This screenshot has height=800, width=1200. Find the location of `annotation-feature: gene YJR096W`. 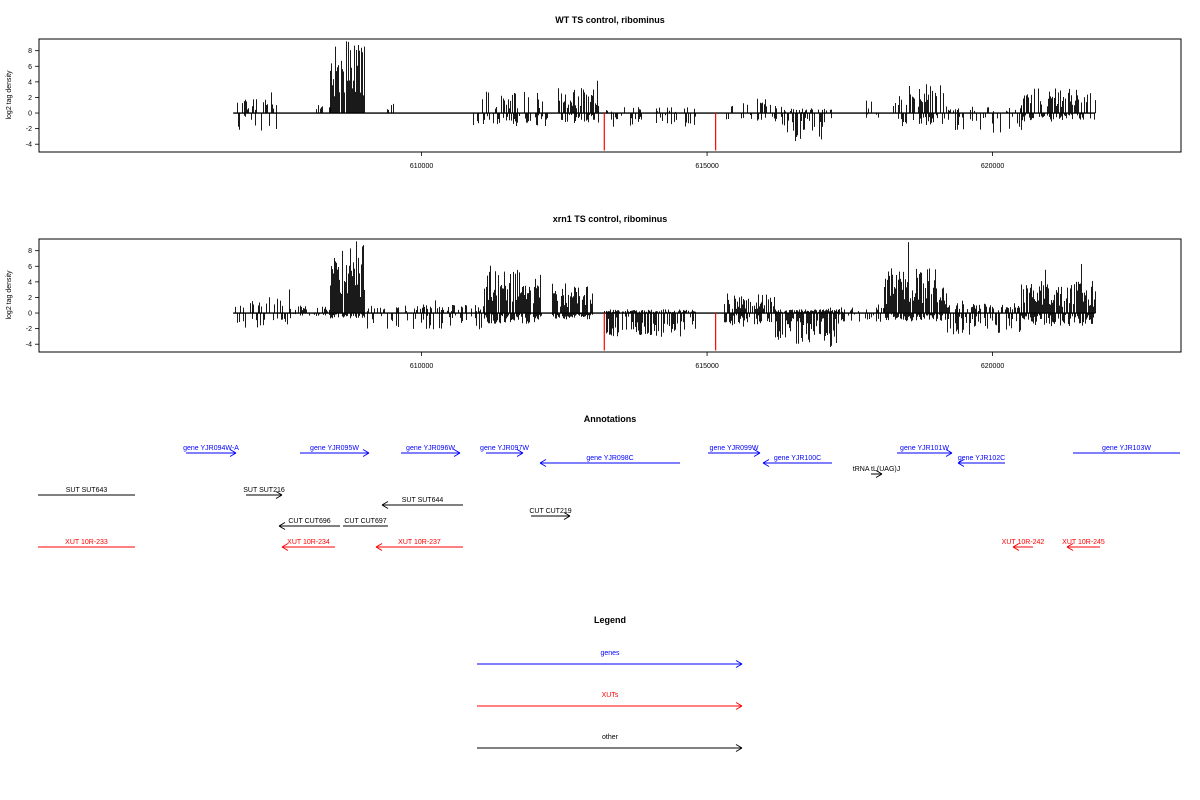

annotation-feature: gene YJR096W is located at coordinates (431, 451).